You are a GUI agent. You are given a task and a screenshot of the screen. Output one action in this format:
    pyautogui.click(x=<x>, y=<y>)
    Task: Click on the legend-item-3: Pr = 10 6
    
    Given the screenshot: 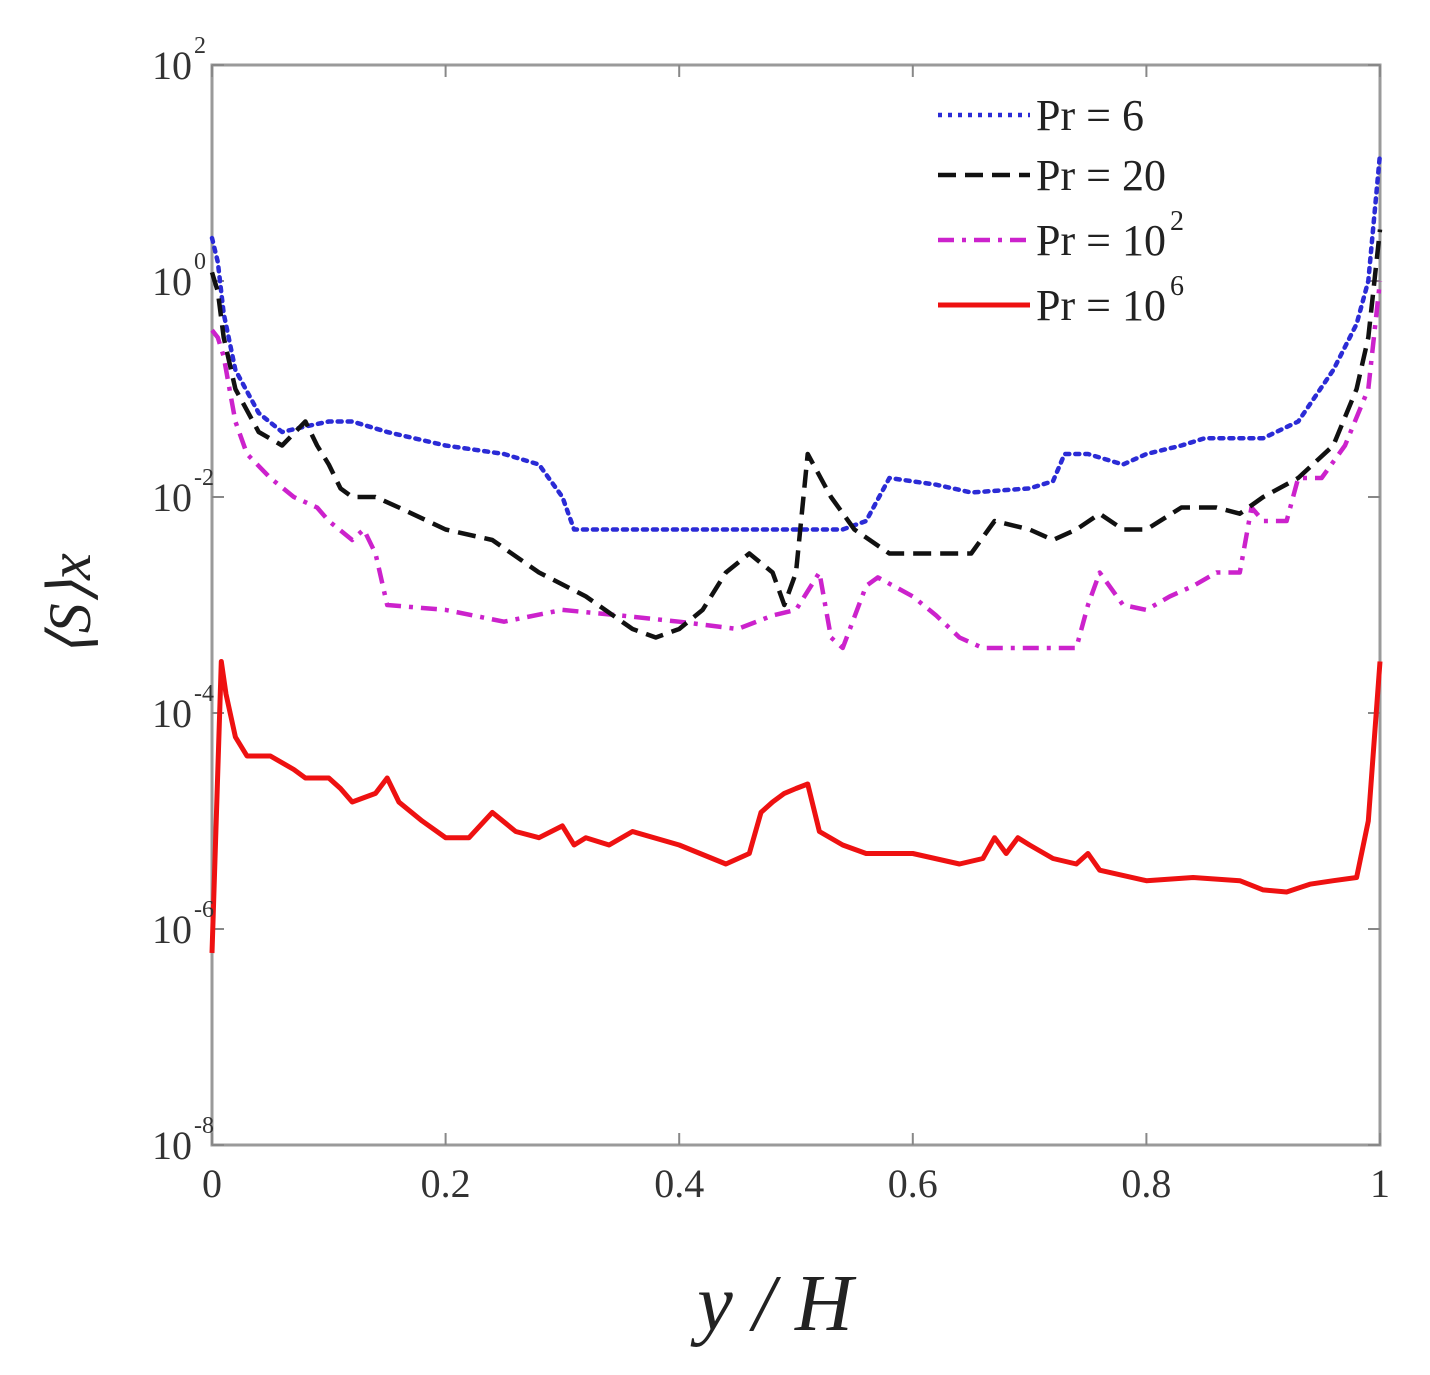 What is the action you would take?
    pyautogui.click(x=1061, y=300)
    